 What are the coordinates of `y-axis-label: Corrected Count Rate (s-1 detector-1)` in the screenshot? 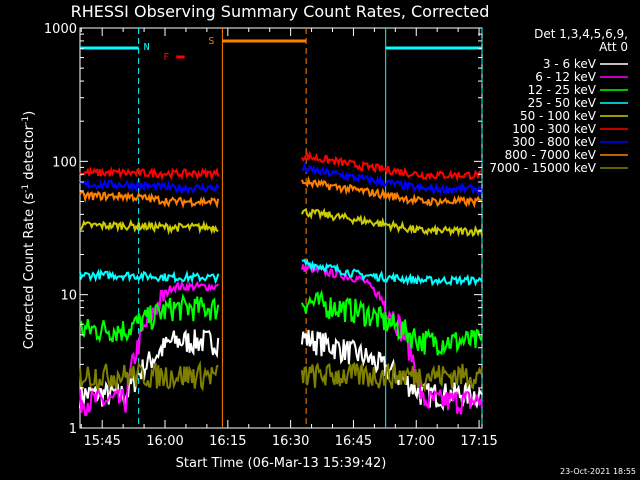 It's located at (29, 230).